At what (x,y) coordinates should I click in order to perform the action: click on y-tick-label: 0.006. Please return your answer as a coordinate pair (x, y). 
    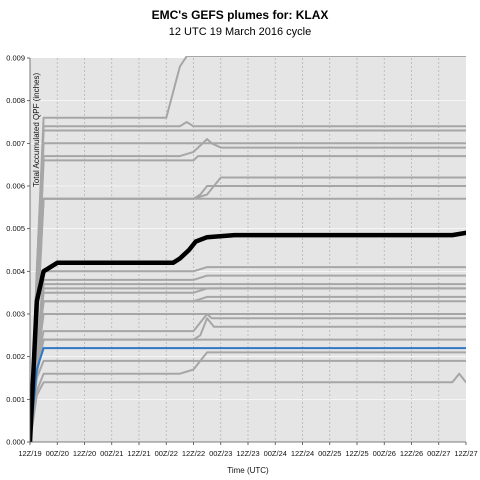
    Looking at the image, I should click on (15, 186).